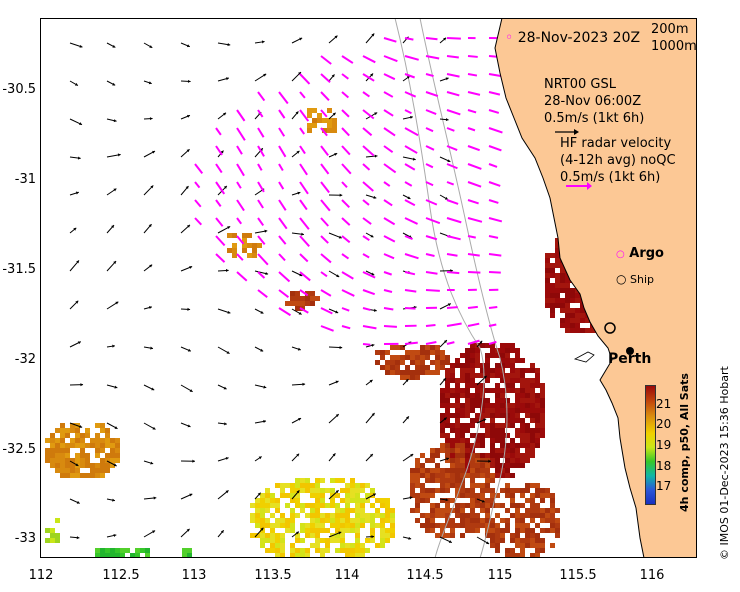  Describe the element at coordinates (610, 328) in the screenshot. I see `ship-marker` at that location.